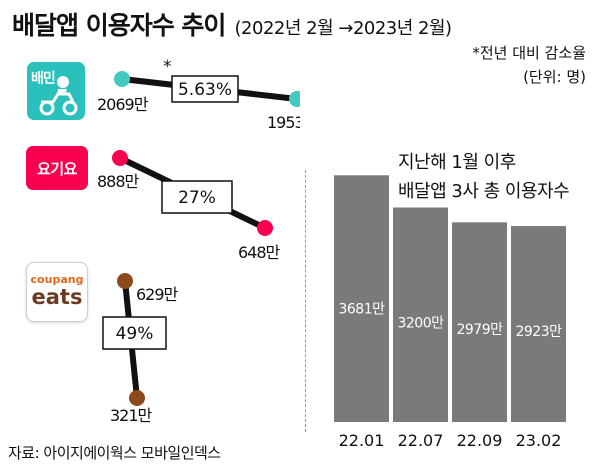  Describe the element at coordinates (420, 324) in the screenshot. I see `bar-value-label: 3200만` at that location.